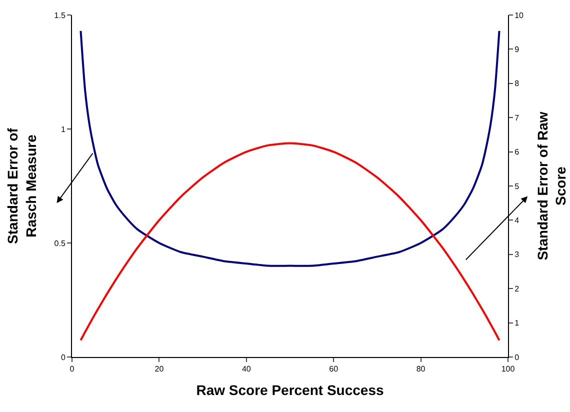 The height and width of the screenshot is (412, 570). Describe the element at coordinates (60, 15) in the screenshot. I see `y-tick-label: 1.5` at that location.